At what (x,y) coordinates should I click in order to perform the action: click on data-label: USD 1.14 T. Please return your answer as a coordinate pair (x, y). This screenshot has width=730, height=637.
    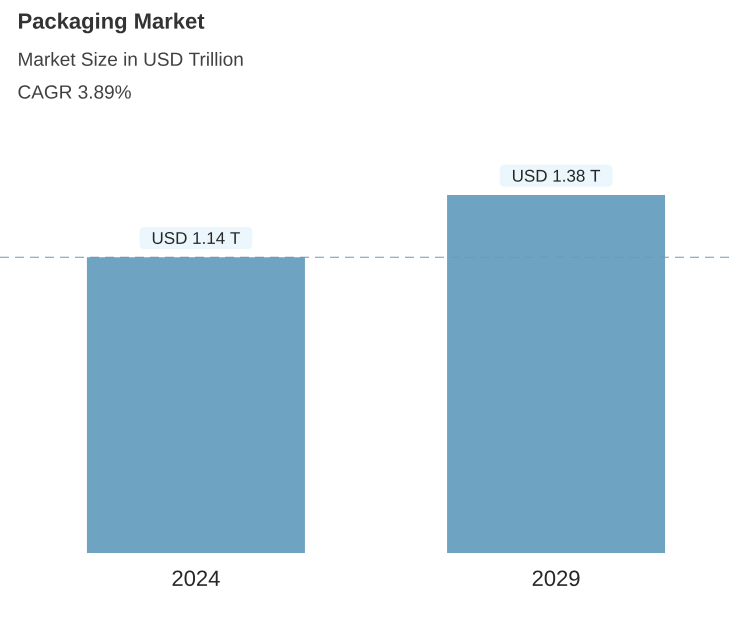
    Looking at the image, I should click on (196, 238).